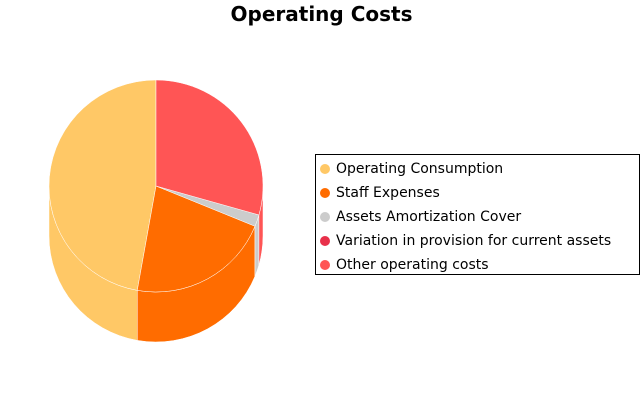  I want to click on legend-item: Operating Consumption, so click(479, 169).